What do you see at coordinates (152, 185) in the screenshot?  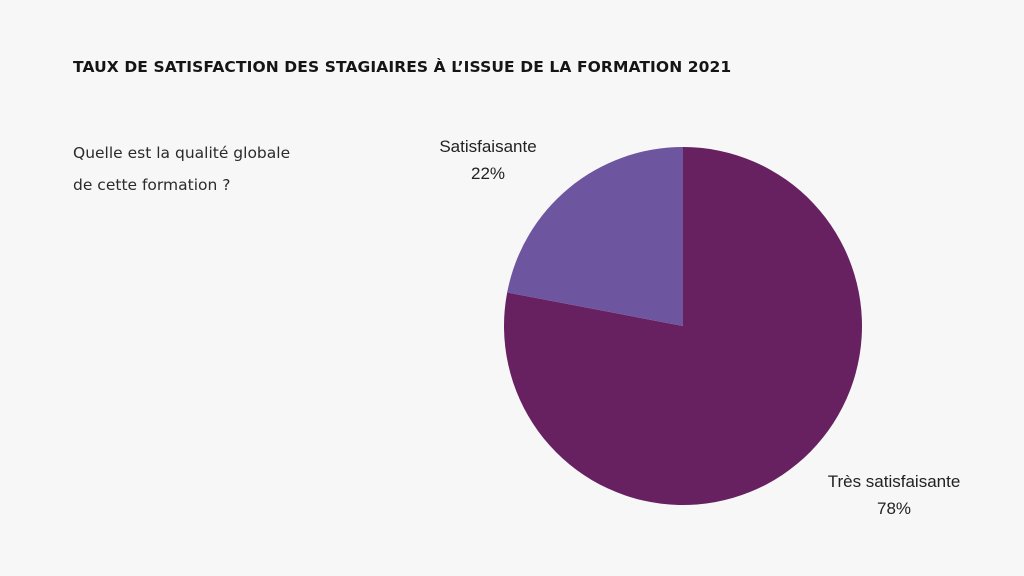 I see `question-line-2: de cette formation ?` at bounding box center [152, 185].